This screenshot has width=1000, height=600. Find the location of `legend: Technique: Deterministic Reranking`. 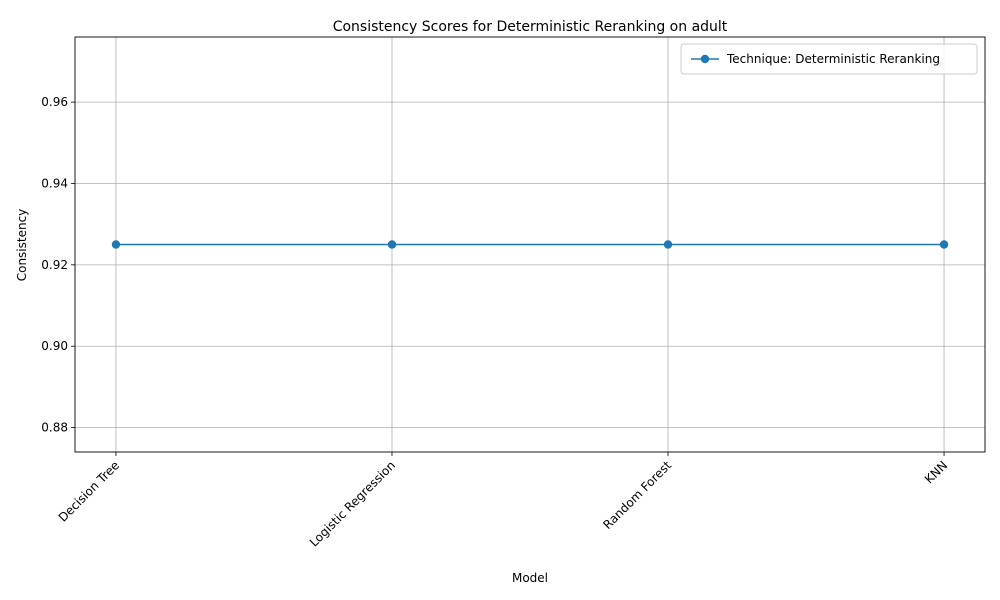

legend: Technique: Deterministic Reranking is located at coordinates (829, 59).